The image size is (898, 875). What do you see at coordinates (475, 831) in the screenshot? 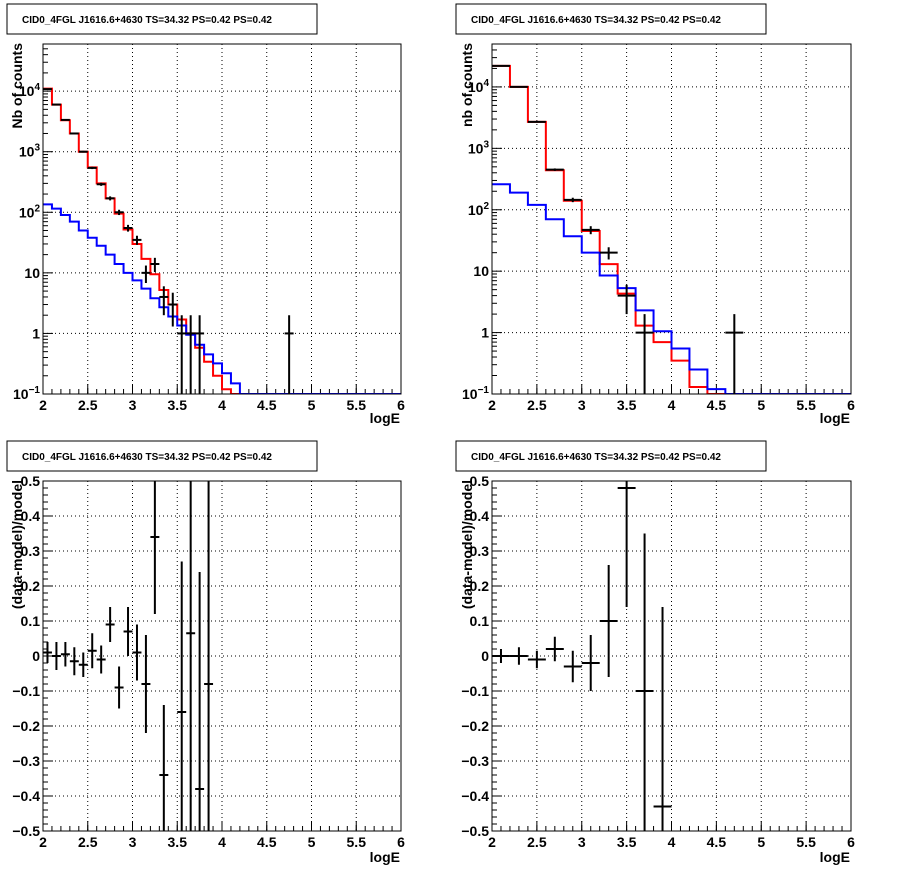
I see `y-tick-label: −0.5` at bounding box center [475, 831].